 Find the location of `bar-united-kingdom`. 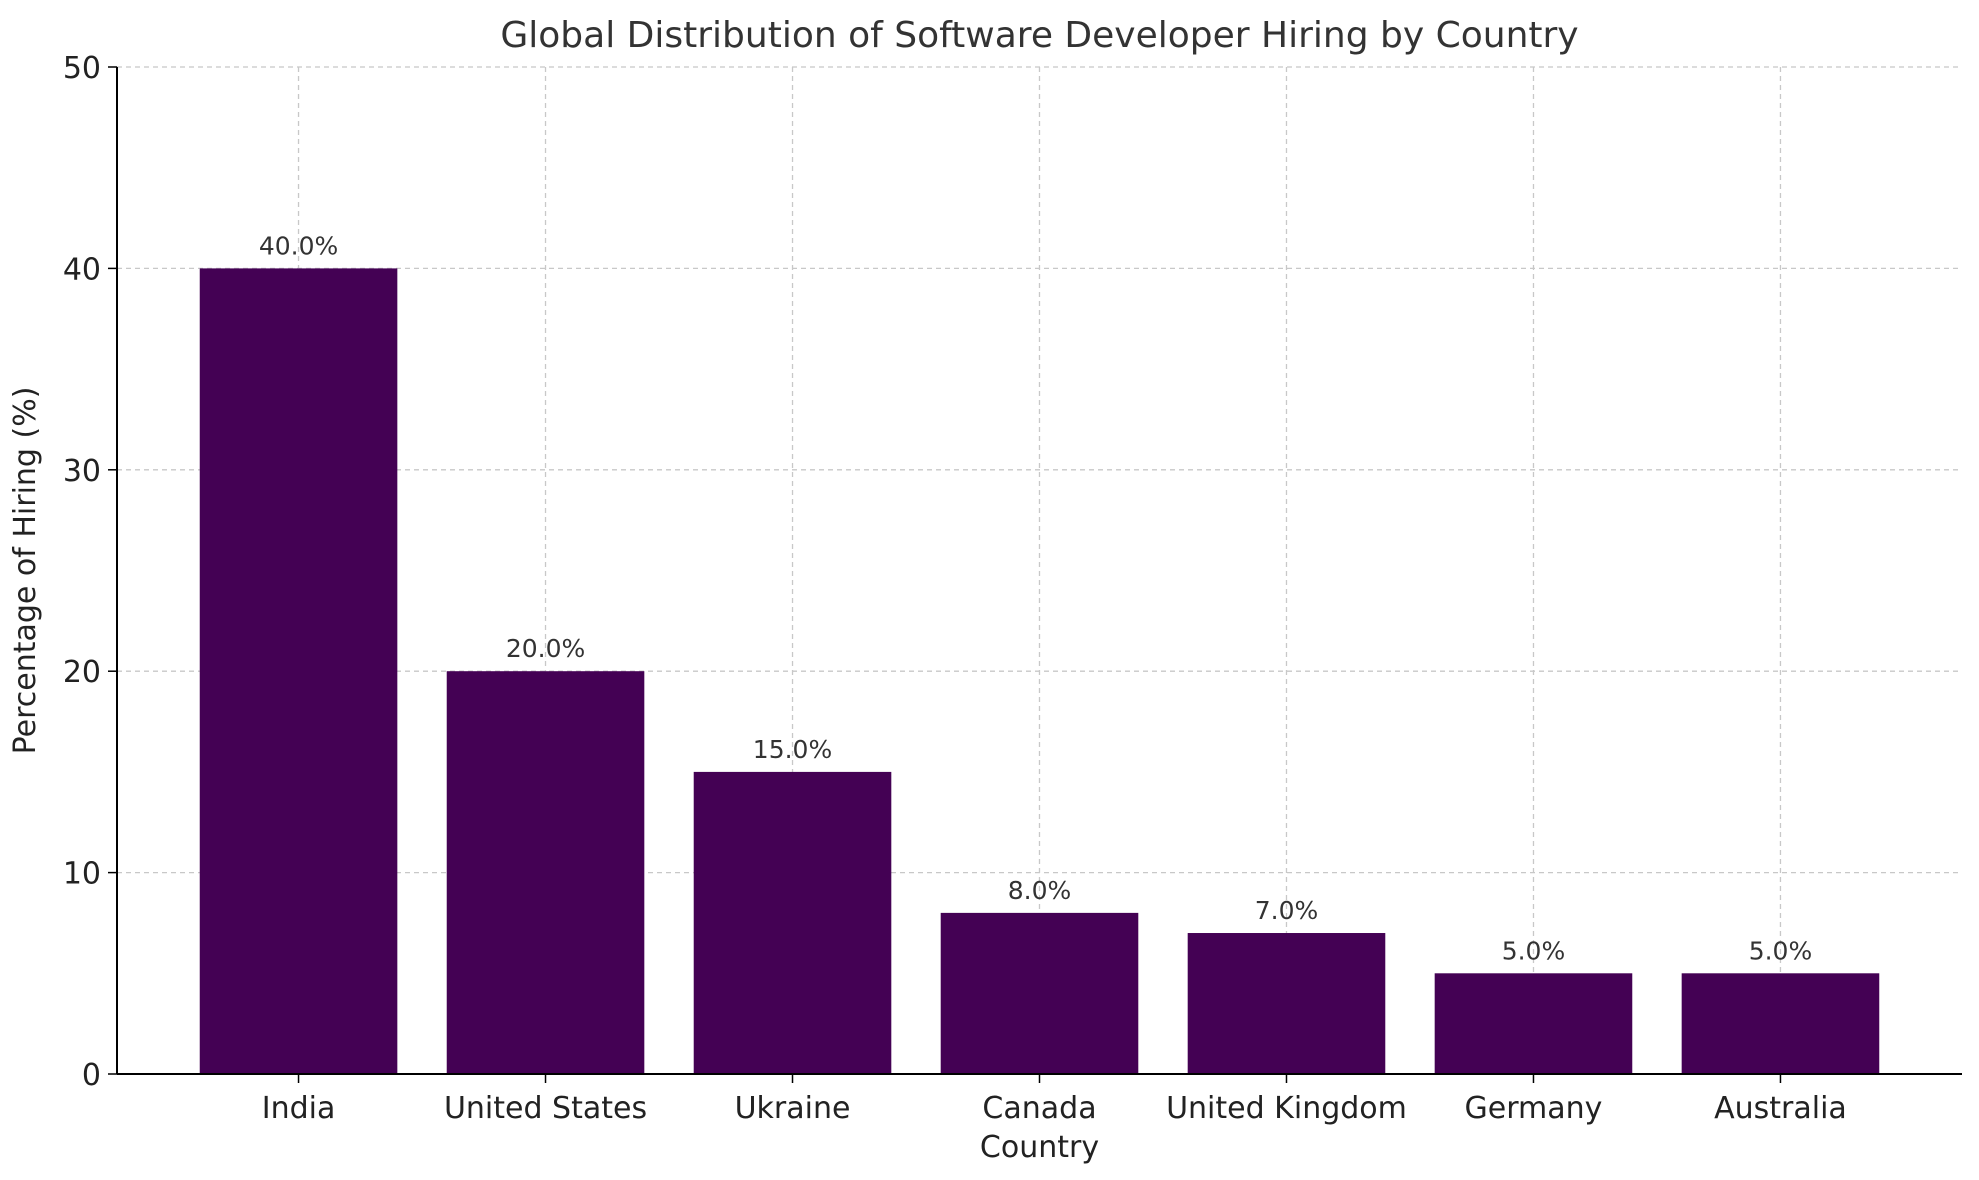

bar-united-kingdom is located at coordinates (1286, 1003).